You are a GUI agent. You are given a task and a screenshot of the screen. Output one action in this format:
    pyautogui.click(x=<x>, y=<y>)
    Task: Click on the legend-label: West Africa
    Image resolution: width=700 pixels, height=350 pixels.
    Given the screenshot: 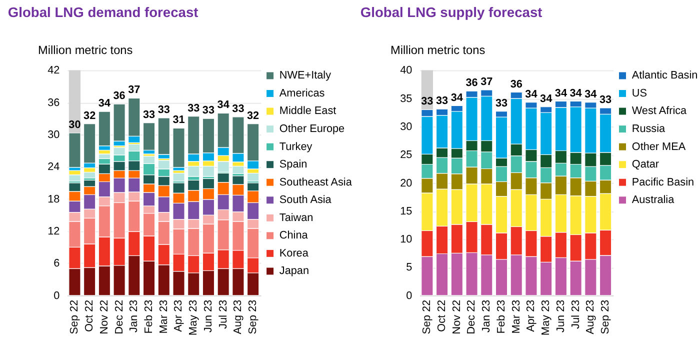 What is the action you would take?
    pyautogui.click(x=660, y=111)
    